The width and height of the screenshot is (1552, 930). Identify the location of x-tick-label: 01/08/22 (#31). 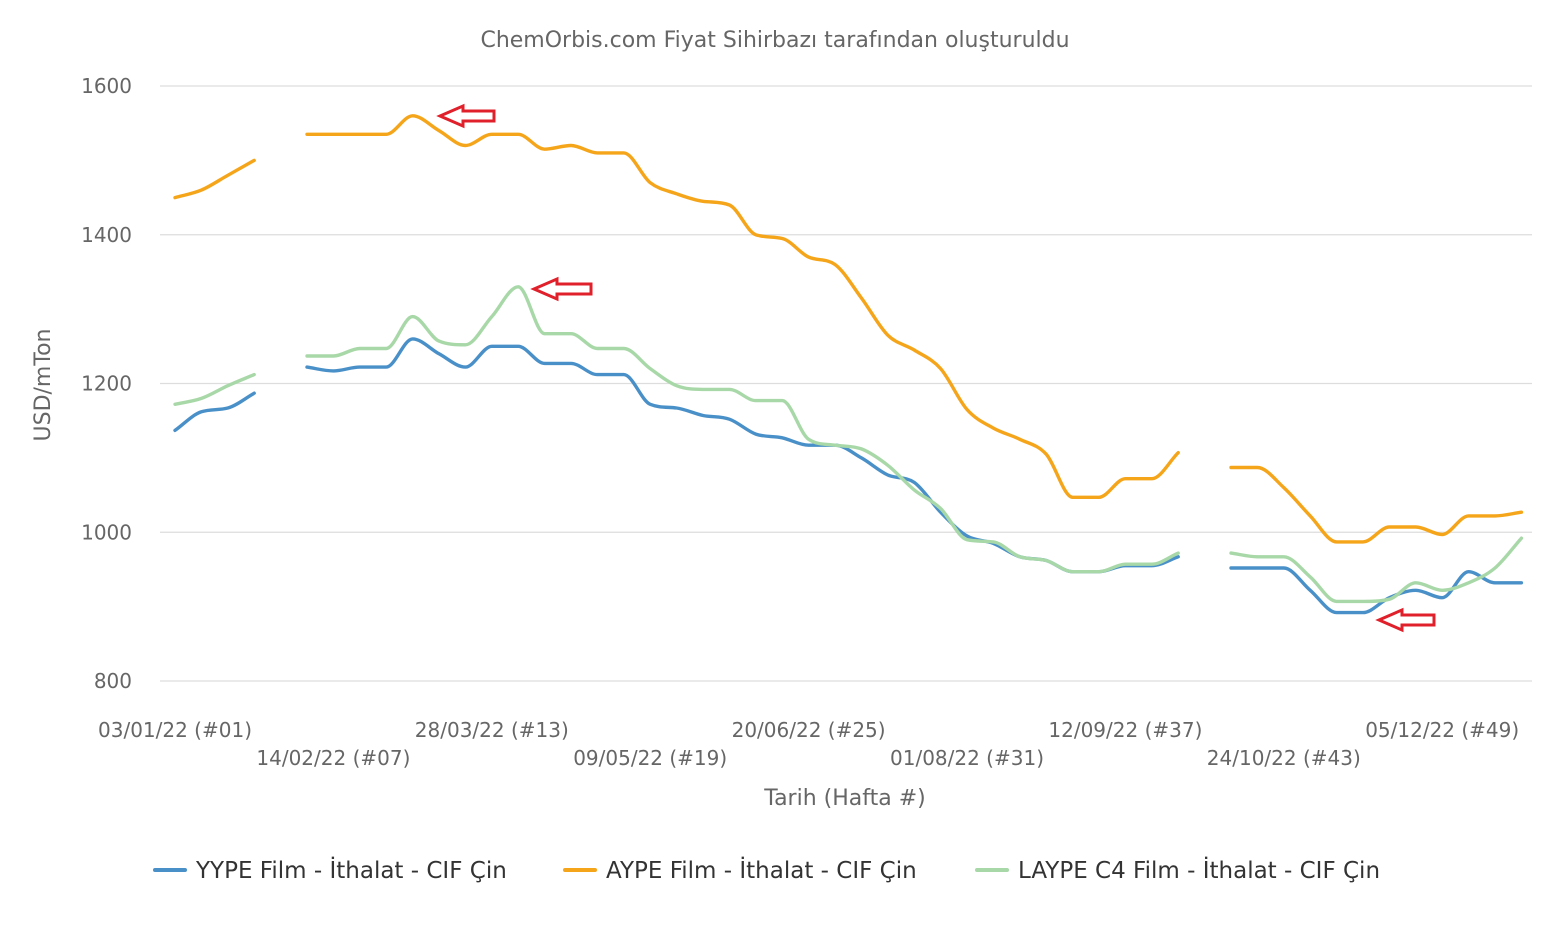
(967, 758).